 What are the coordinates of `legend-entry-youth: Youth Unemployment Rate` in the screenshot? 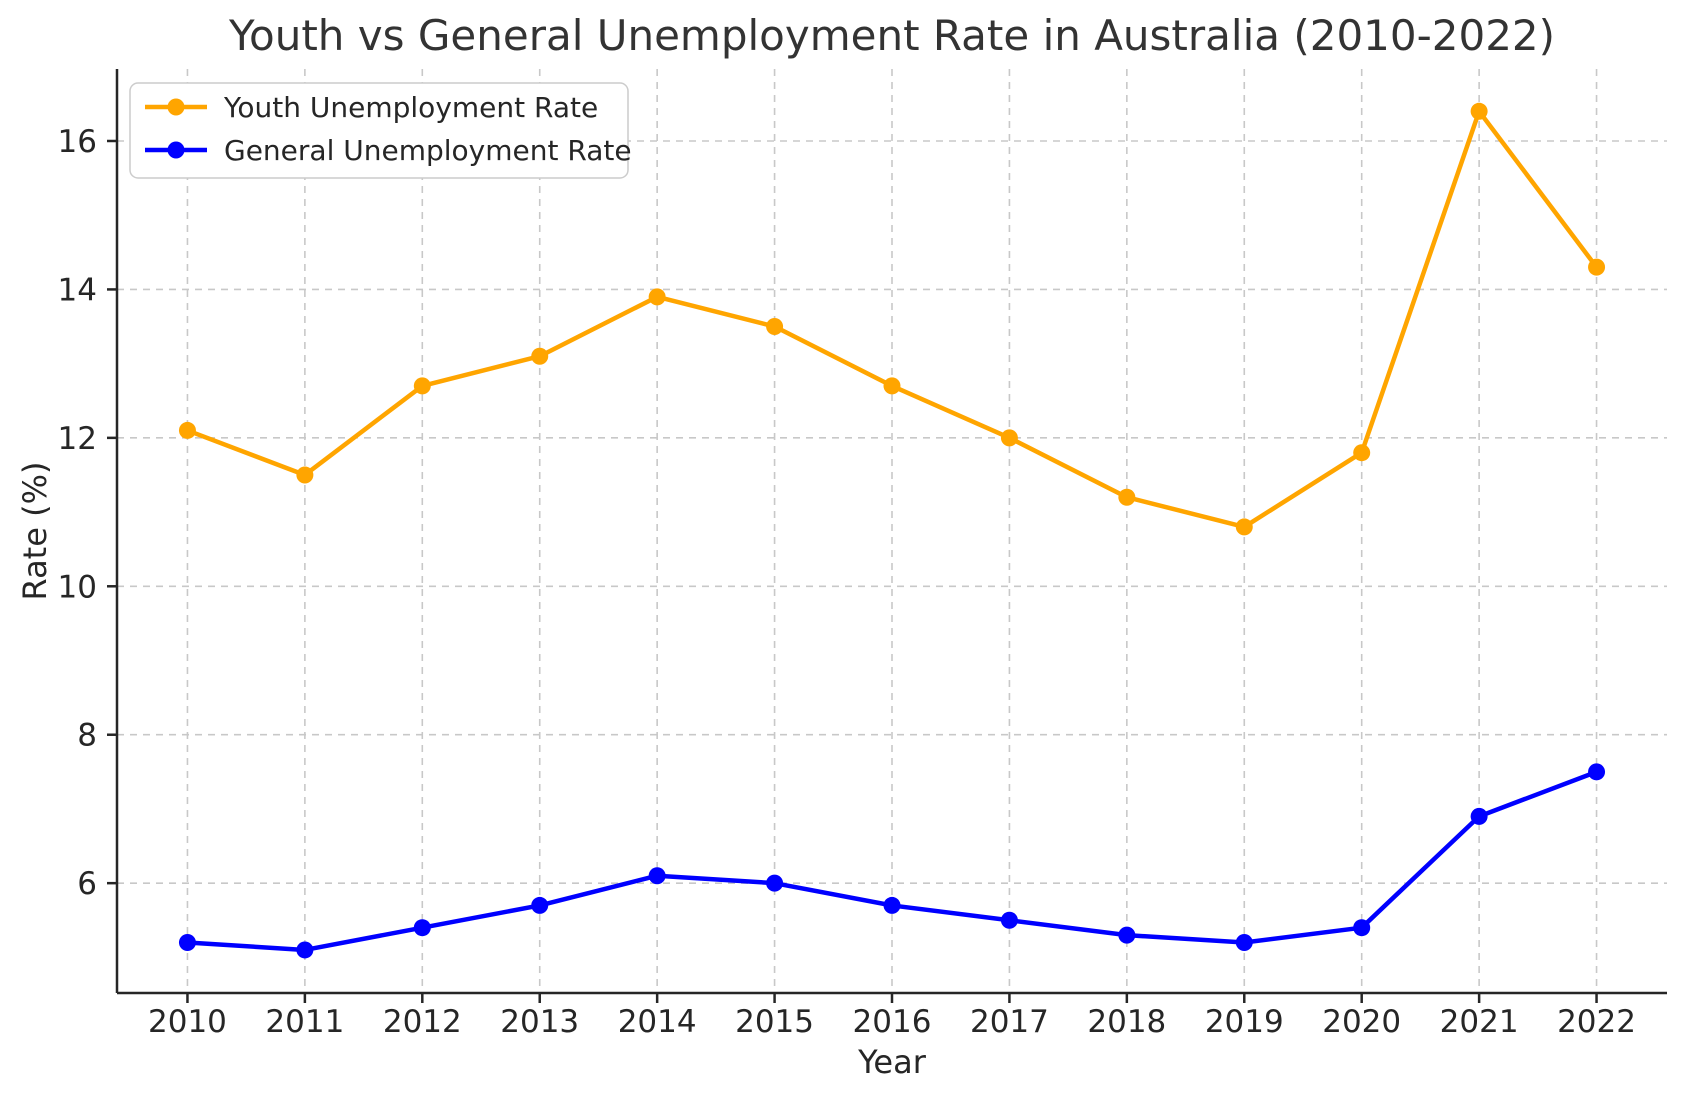 It's located at (371, 107).